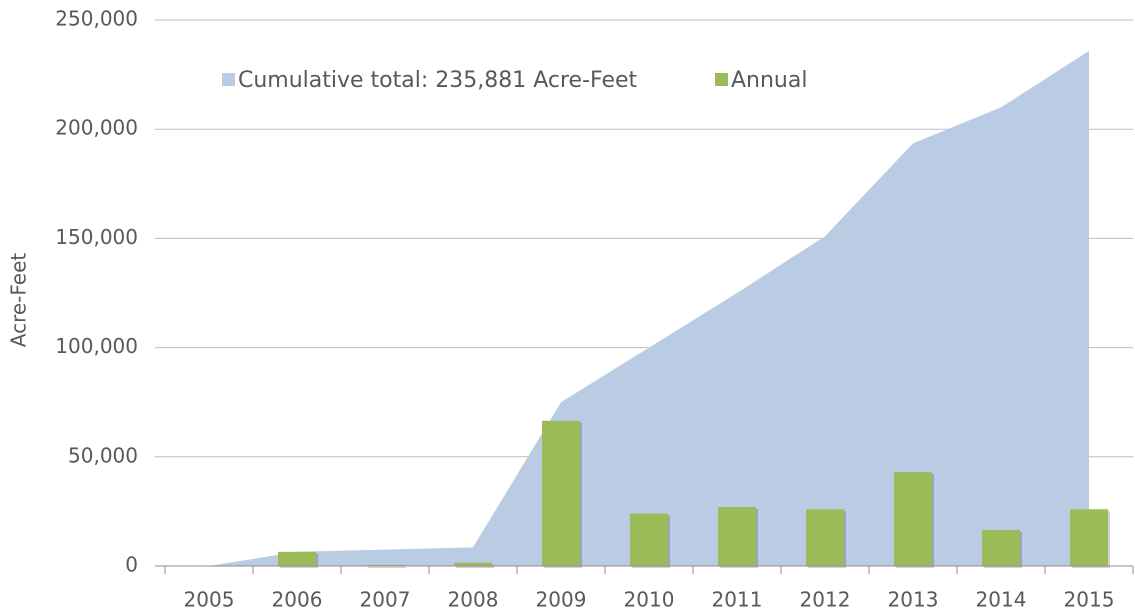 The height and width of the screenshot is (613, 1135). What do you see at coordinates (131, 565) in the screenshot?
I see `y-tick-label: 0` at bounding box center [131, 565].